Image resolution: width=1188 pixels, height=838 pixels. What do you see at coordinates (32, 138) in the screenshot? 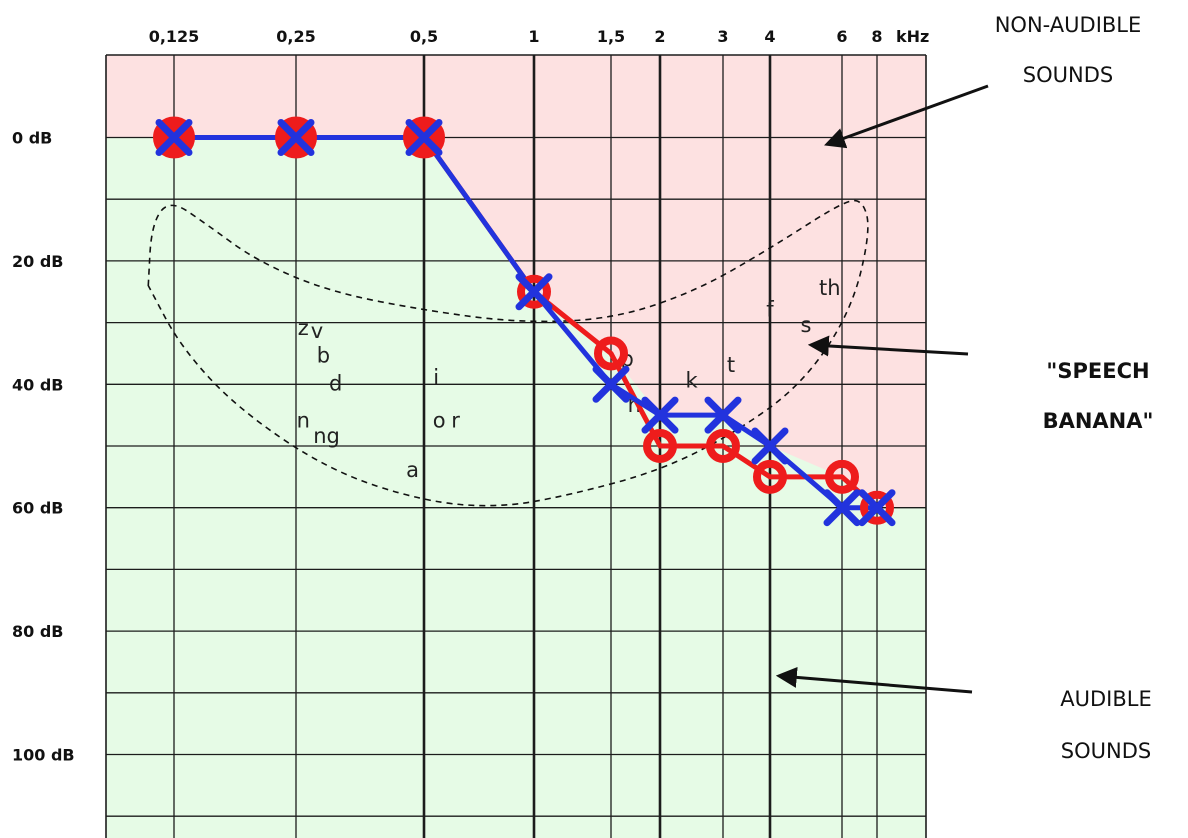
I see `y-tick-label: 0 dB` at bounding box center [32, 138].